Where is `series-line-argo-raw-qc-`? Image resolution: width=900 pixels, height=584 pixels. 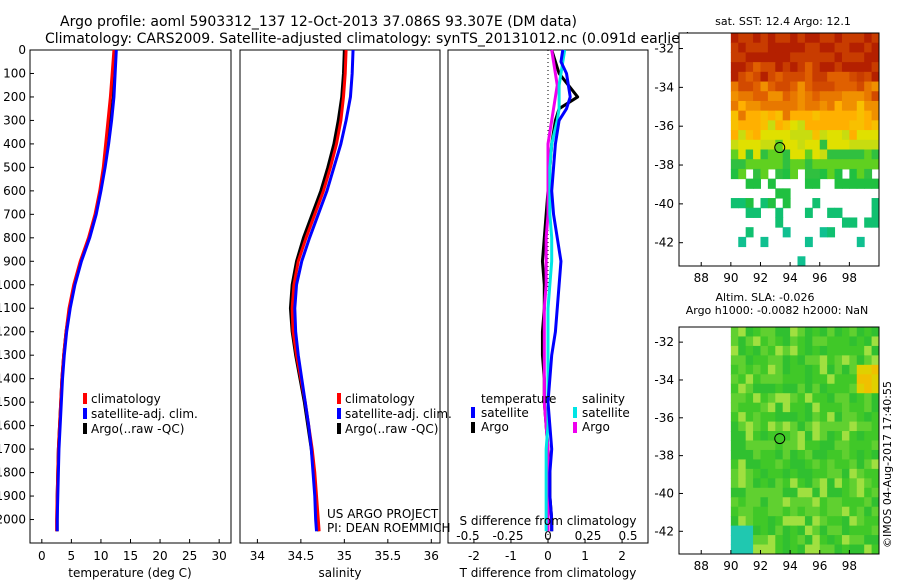
series-line-argo-raw-qc- is located at coordinates (86, 290).